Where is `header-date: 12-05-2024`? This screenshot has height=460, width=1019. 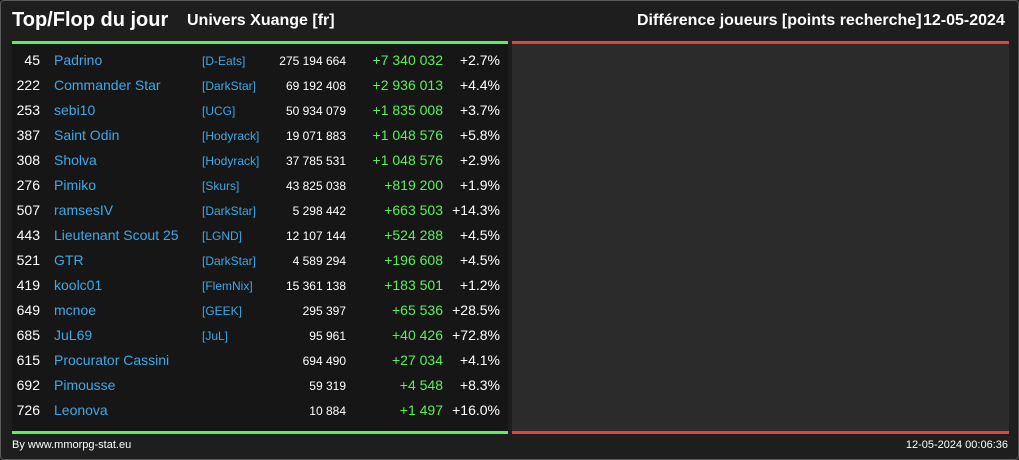
header-date: 12-05-2024 is located at coordinates (964, 20).